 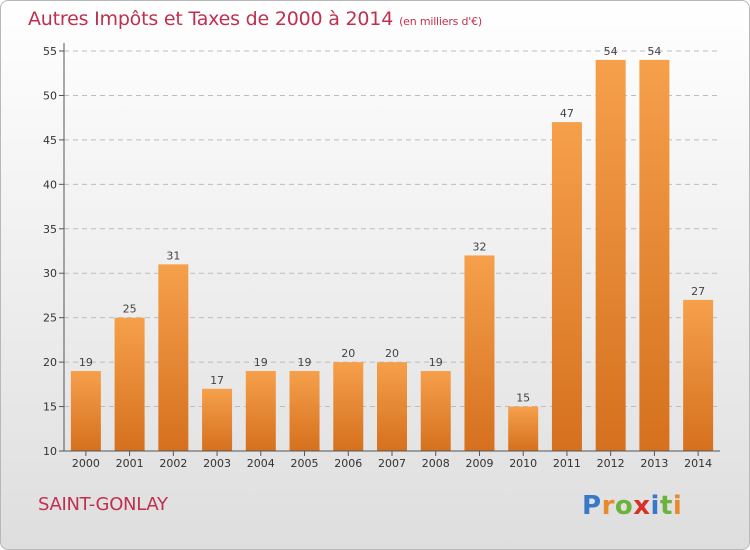 I want to click on y-tick-label: 30, so click(x=50, y=273).